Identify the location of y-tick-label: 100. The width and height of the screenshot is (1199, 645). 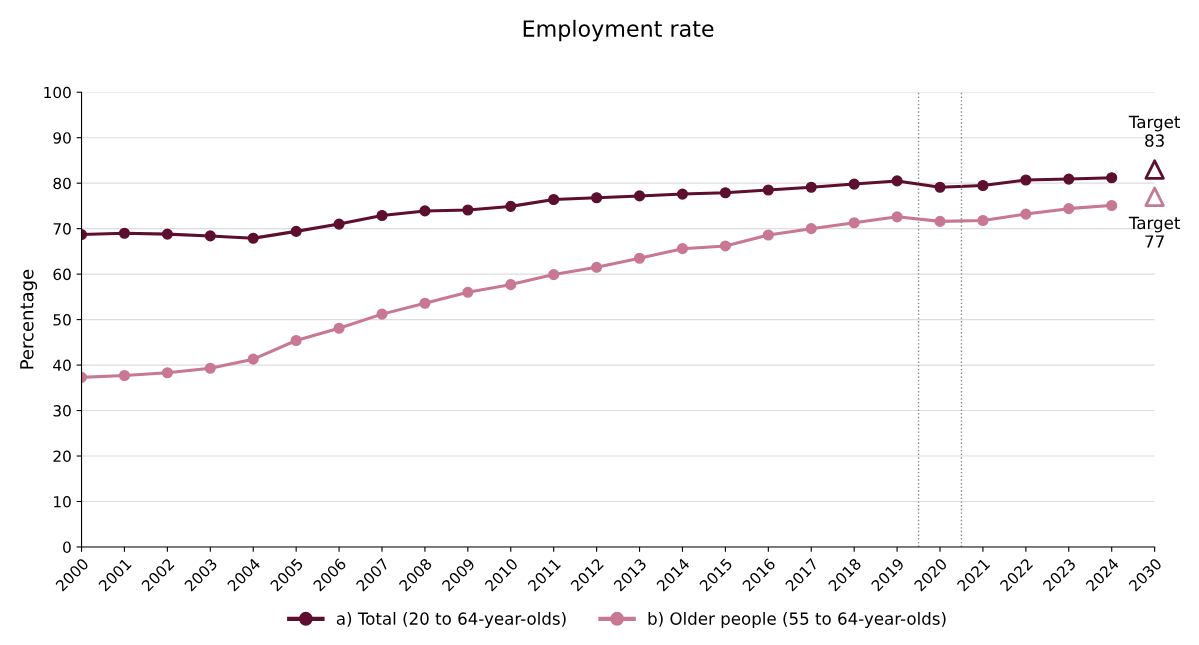
(57, 92).